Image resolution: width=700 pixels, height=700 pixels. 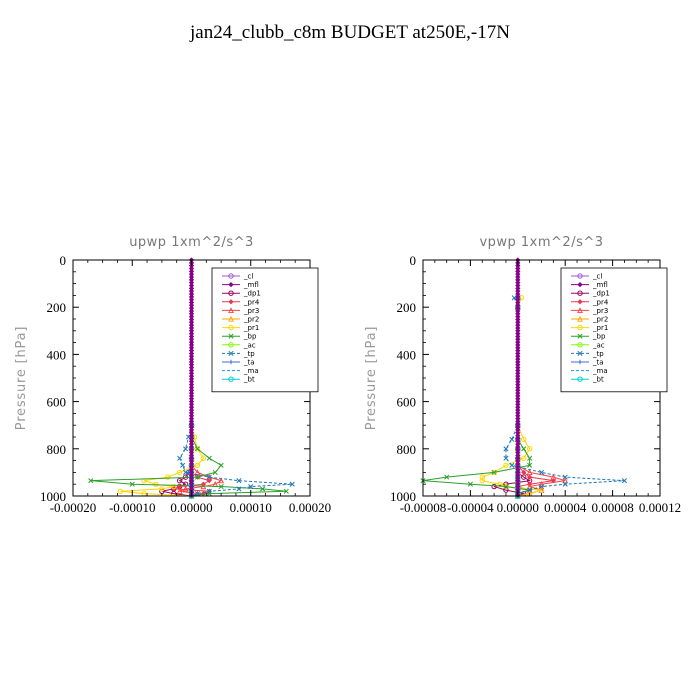 I want to click on plot-title: upwp 1xm^2/s^3, so click(x=191, y=242).